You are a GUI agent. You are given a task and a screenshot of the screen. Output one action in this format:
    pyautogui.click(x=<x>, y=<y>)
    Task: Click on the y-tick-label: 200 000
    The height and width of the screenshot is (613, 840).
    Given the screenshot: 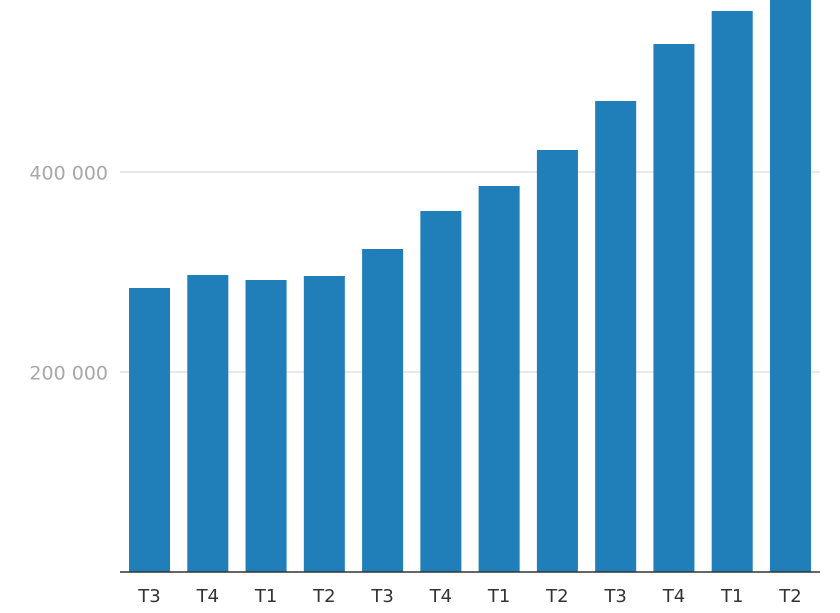 What is the action you would take?
    pyautogui.click(x=68, y=374)
    